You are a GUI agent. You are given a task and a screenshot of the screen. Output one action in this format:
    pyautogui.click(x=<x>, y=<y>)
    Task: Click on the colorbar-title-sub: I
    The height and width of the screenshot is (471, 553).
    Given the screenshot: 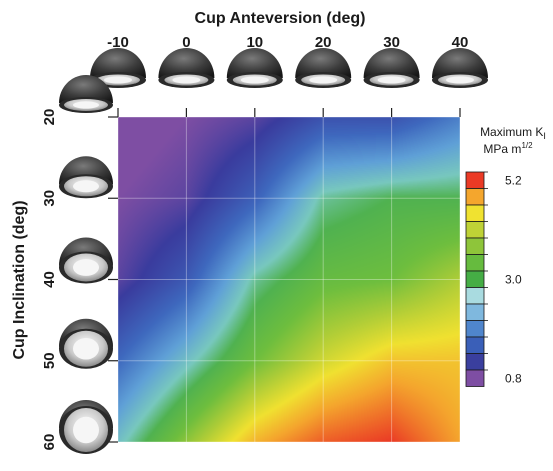 What is the action you would take?
    pyautogui.click(x=544, y=136)
    